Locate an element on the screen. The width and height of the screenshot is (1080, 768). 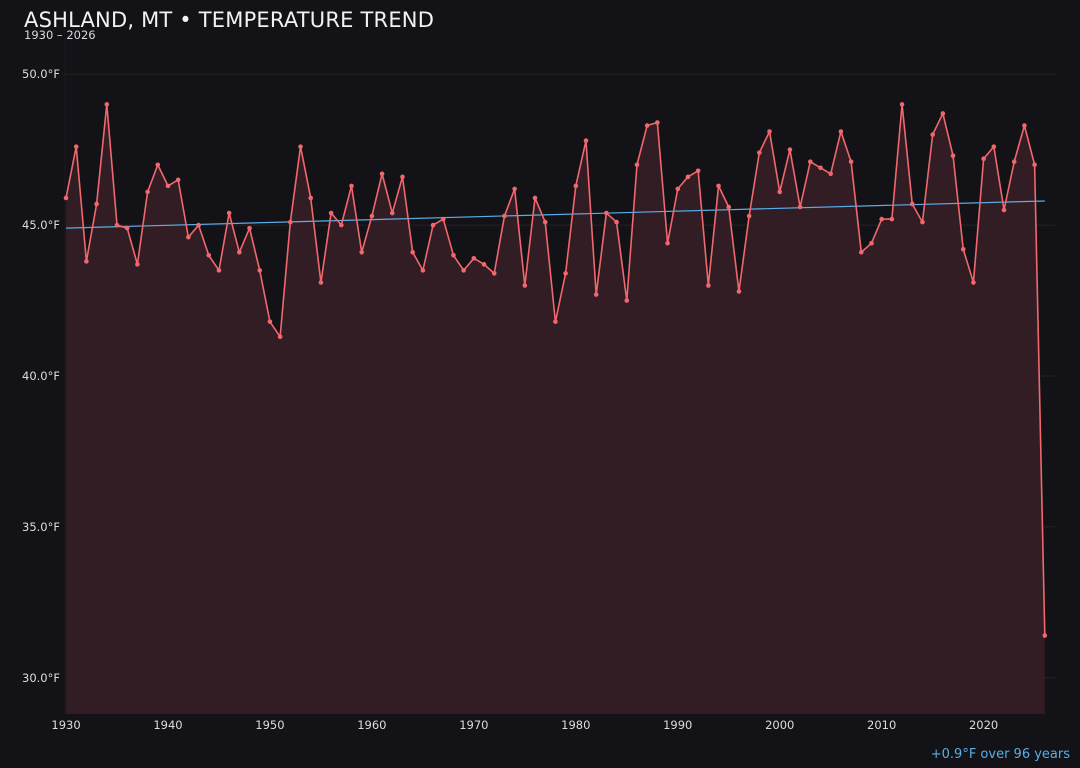
y-tick-label: 45.0°F is located at coordinates (41, 225).